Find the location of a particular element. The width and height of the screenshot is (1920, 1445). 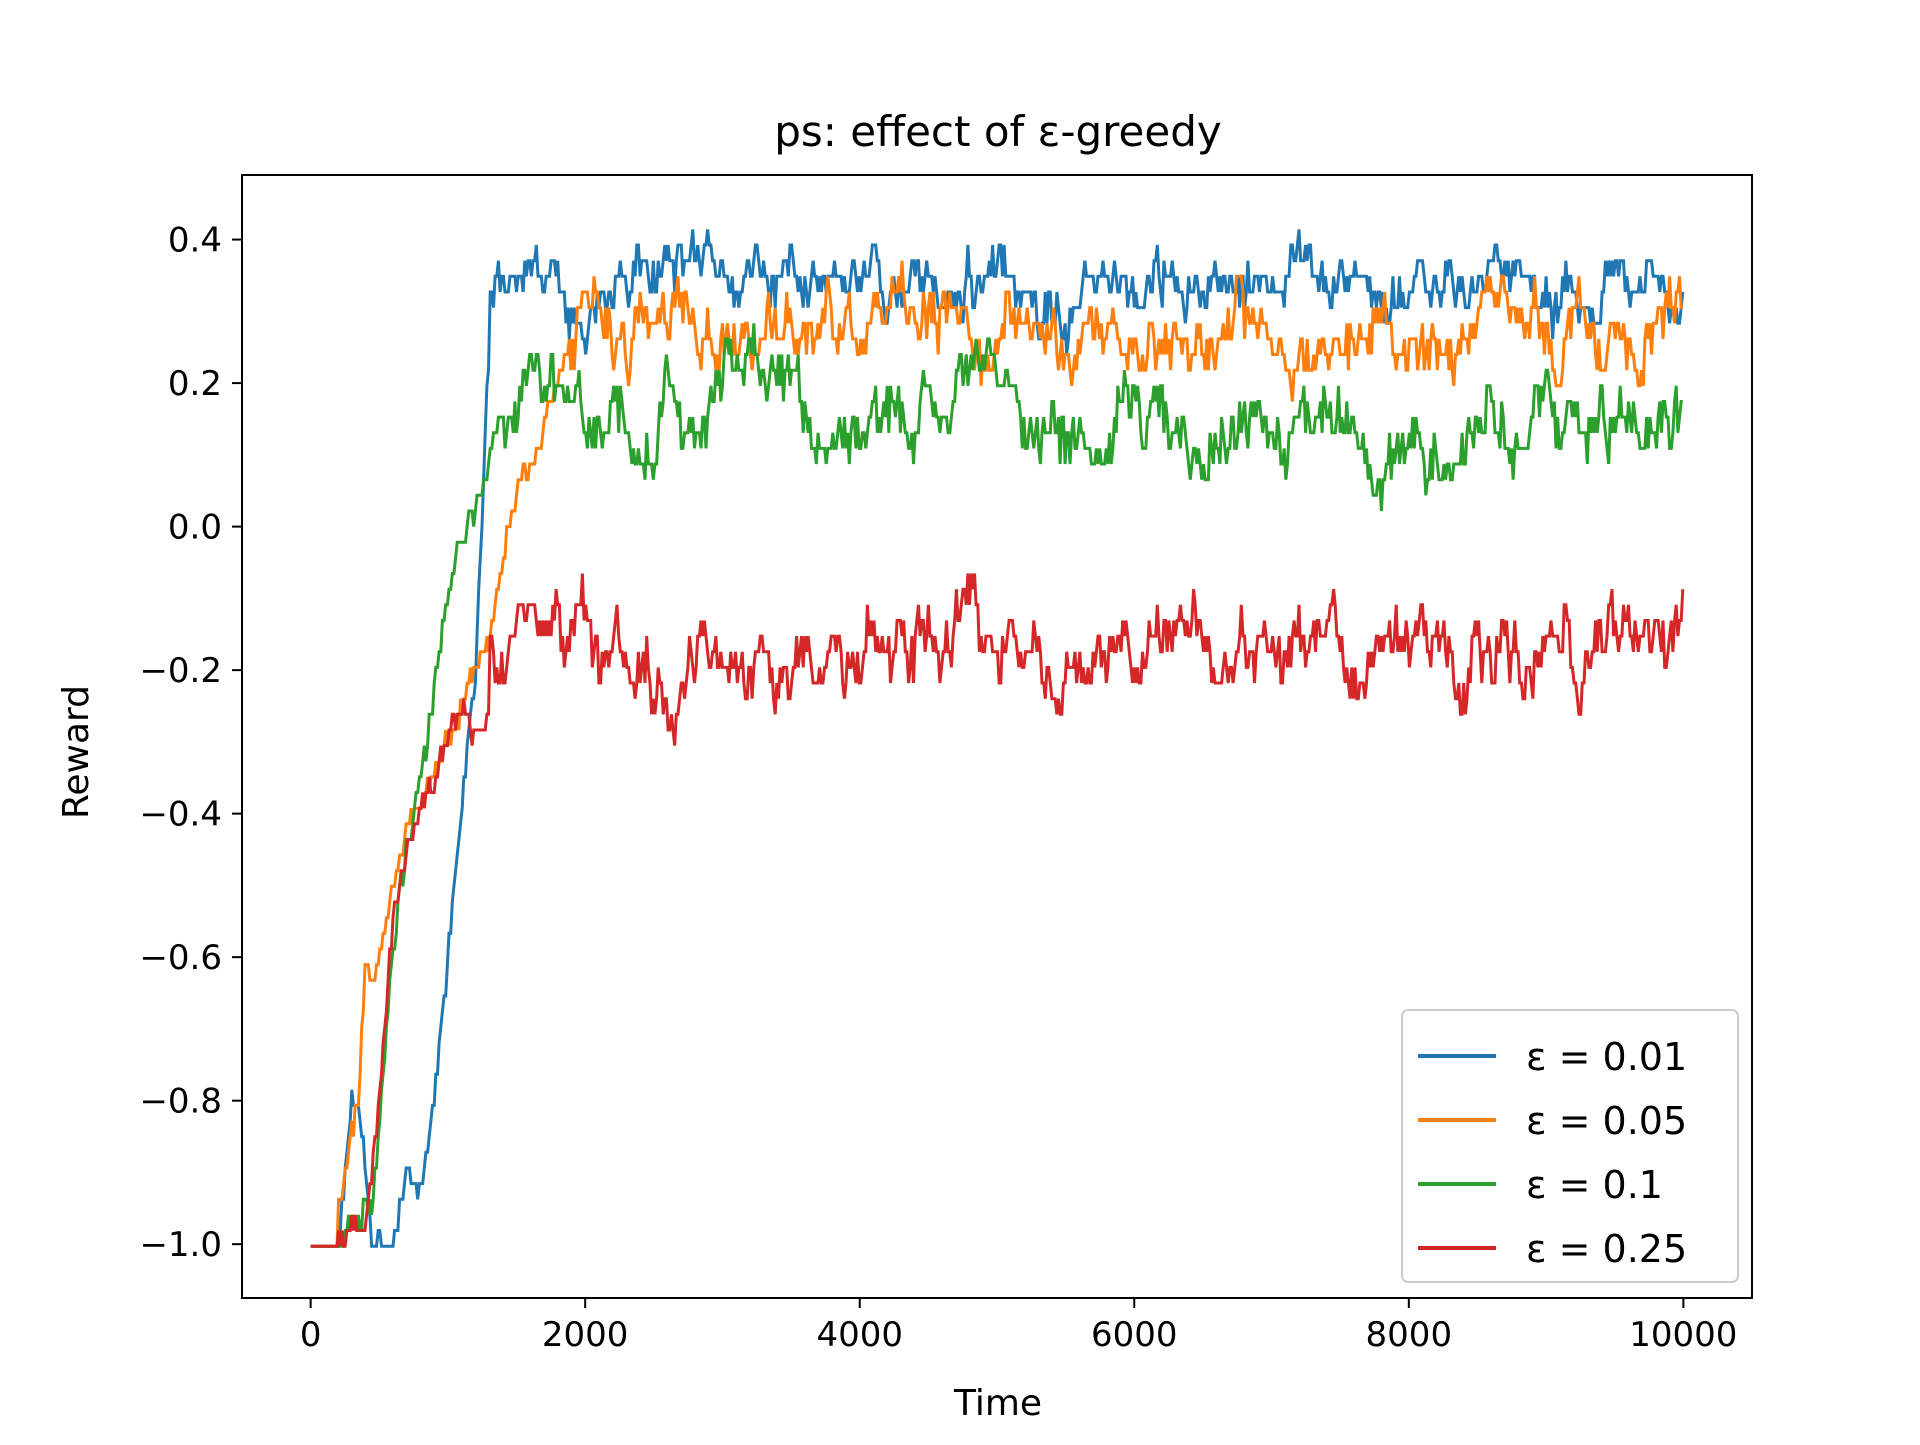

chart-title: ps: effect of ε-greedy is located at coordinates (997, 131).